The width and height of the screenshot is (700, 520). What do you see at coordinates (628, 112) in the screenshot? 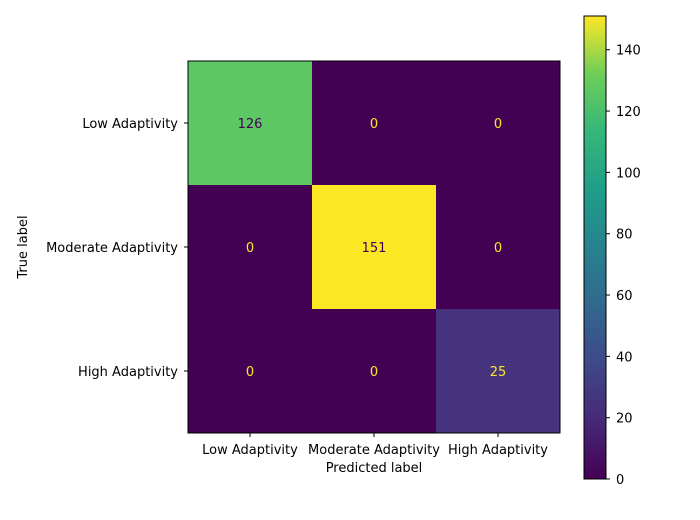
I see `colorbar-tick-label: 120` at bounding box center [628, 112].